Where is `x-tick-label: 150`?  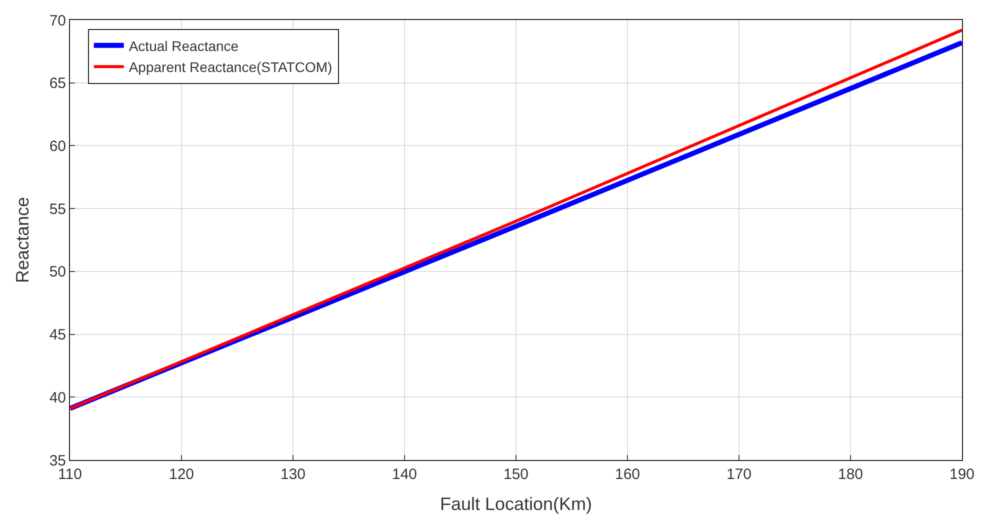 x-tick-label: 150 is located at coordinates (516, 474).